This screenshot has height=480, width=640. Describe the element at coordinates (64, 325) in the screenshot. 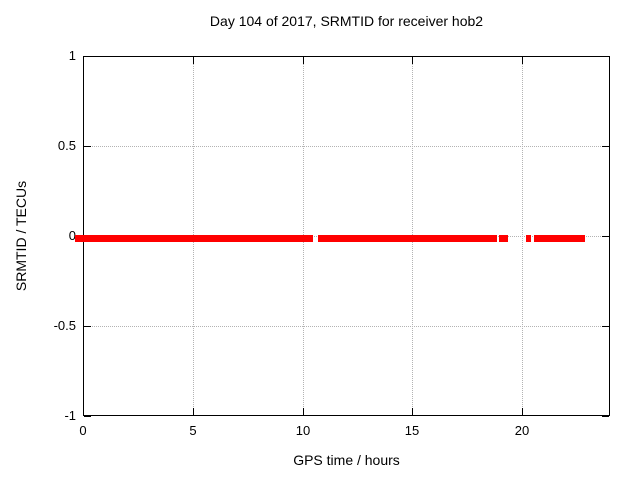

I see `y-tick-label: -0.5` at that location.